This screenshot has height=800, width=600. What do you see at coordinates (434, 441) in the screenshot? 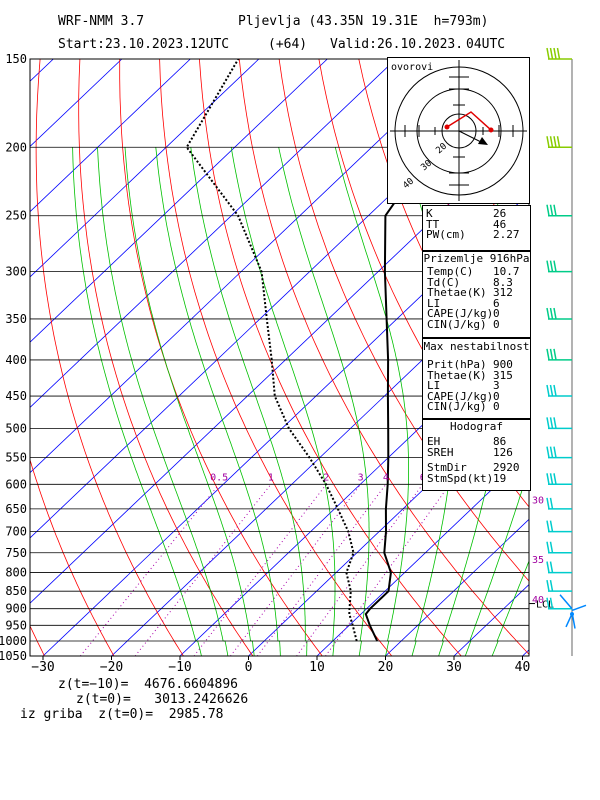
I see `hodograf-eh-label: EH` at bounding box center [434, 441].